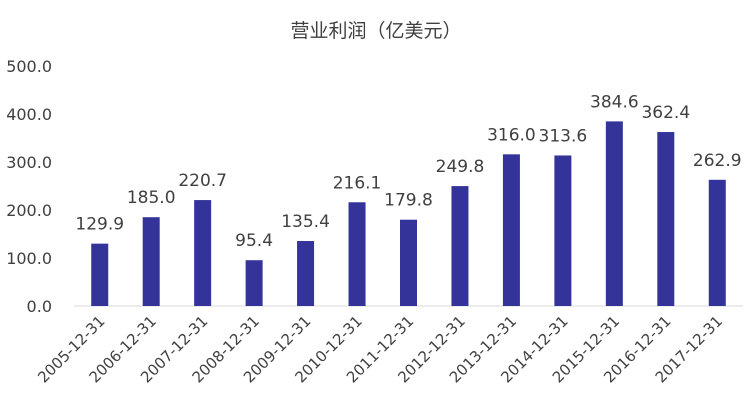 Image resolution: width=753 pixels, height=414 pixels. Describe the element at coordinates (29, 258) in the screenshot. I see `y-tick-label: 100.0` at that location.